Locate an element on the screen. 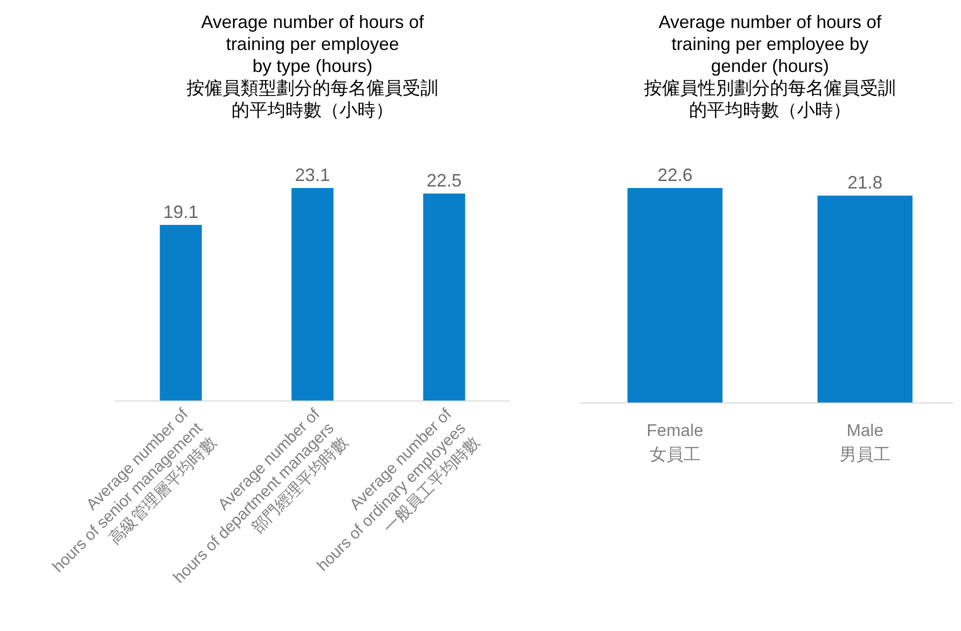  x-tick-label: Male 男員工 is located at coordinates (865, 442).